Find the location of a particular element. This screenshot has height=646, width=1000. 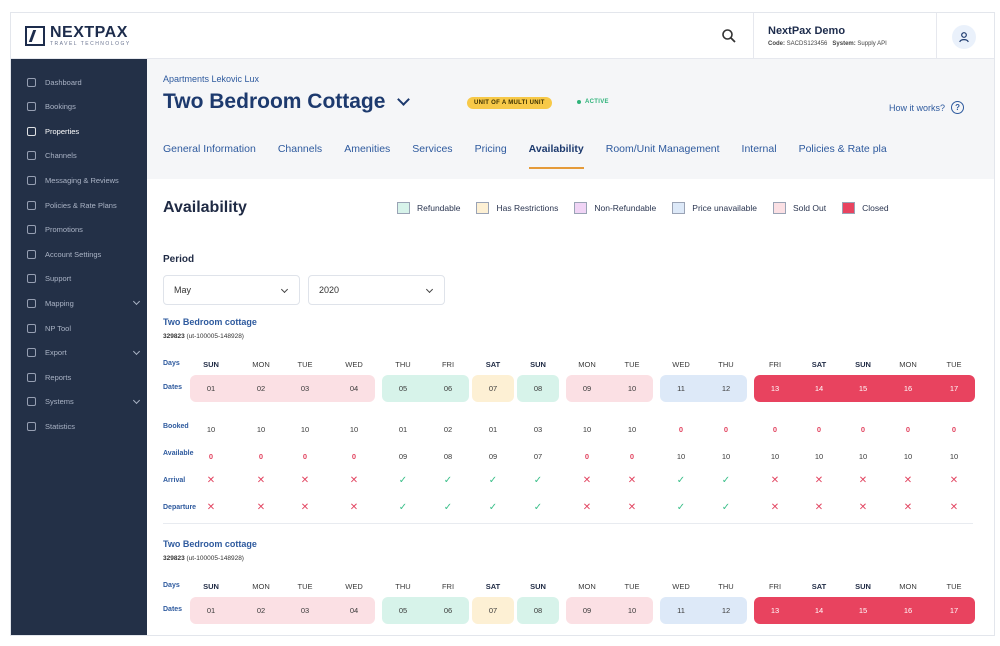

tab-amenities: Amenities is located at coordinates (367, 149).